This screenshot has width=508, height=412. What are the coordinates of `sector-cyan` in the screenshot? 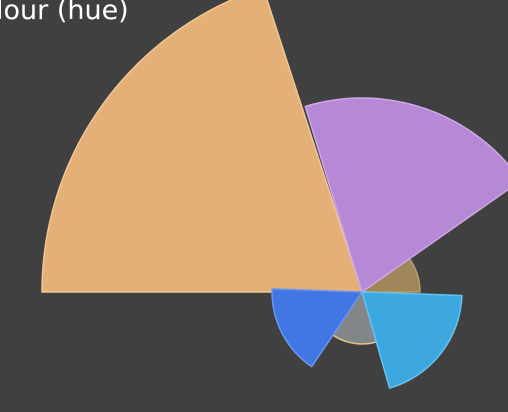 It's located at (412, 340).